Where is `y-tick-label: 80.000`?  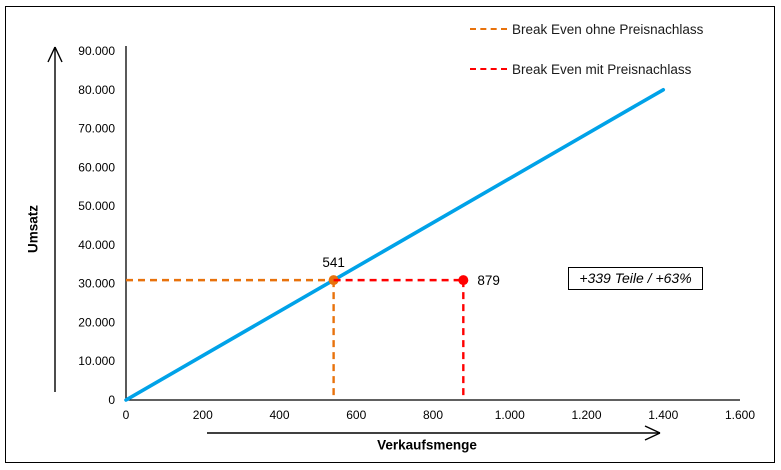
y-tick-label: 80.000 is located at coordinates (96, 90).